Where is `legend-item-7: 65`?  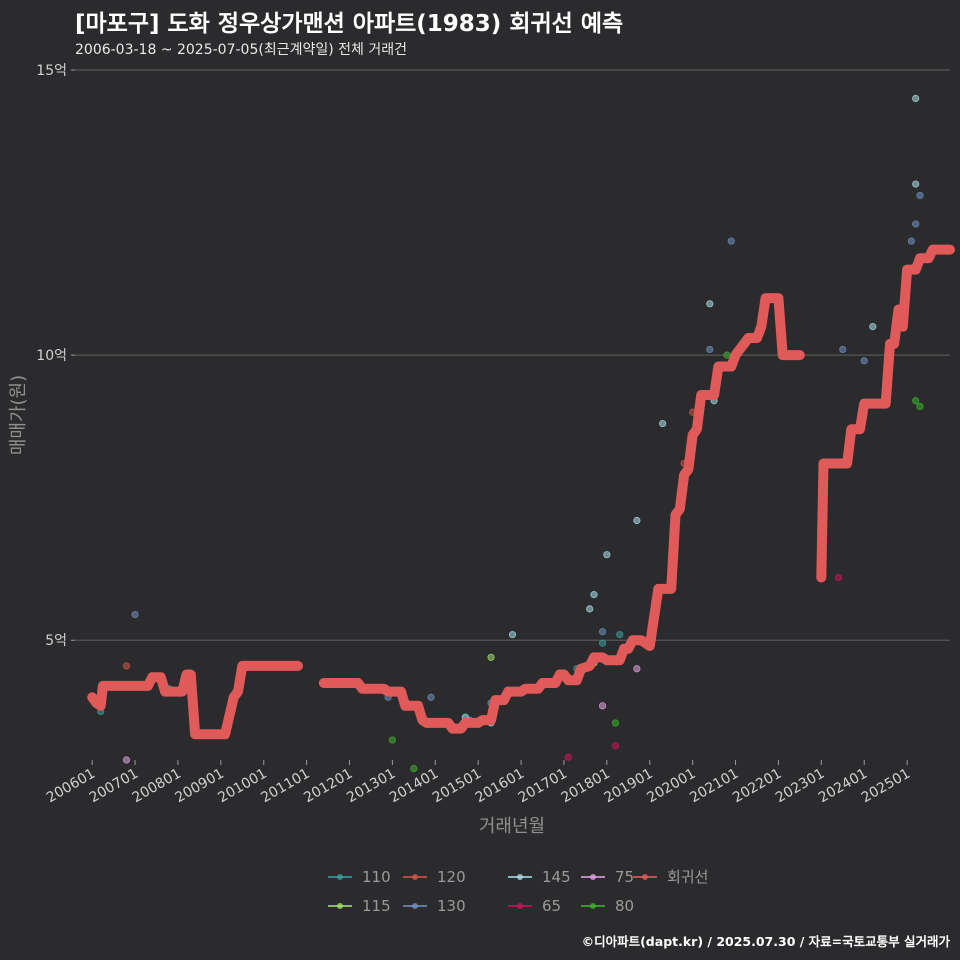 legend-item-7: 65 is located at coordinates (534, 906).